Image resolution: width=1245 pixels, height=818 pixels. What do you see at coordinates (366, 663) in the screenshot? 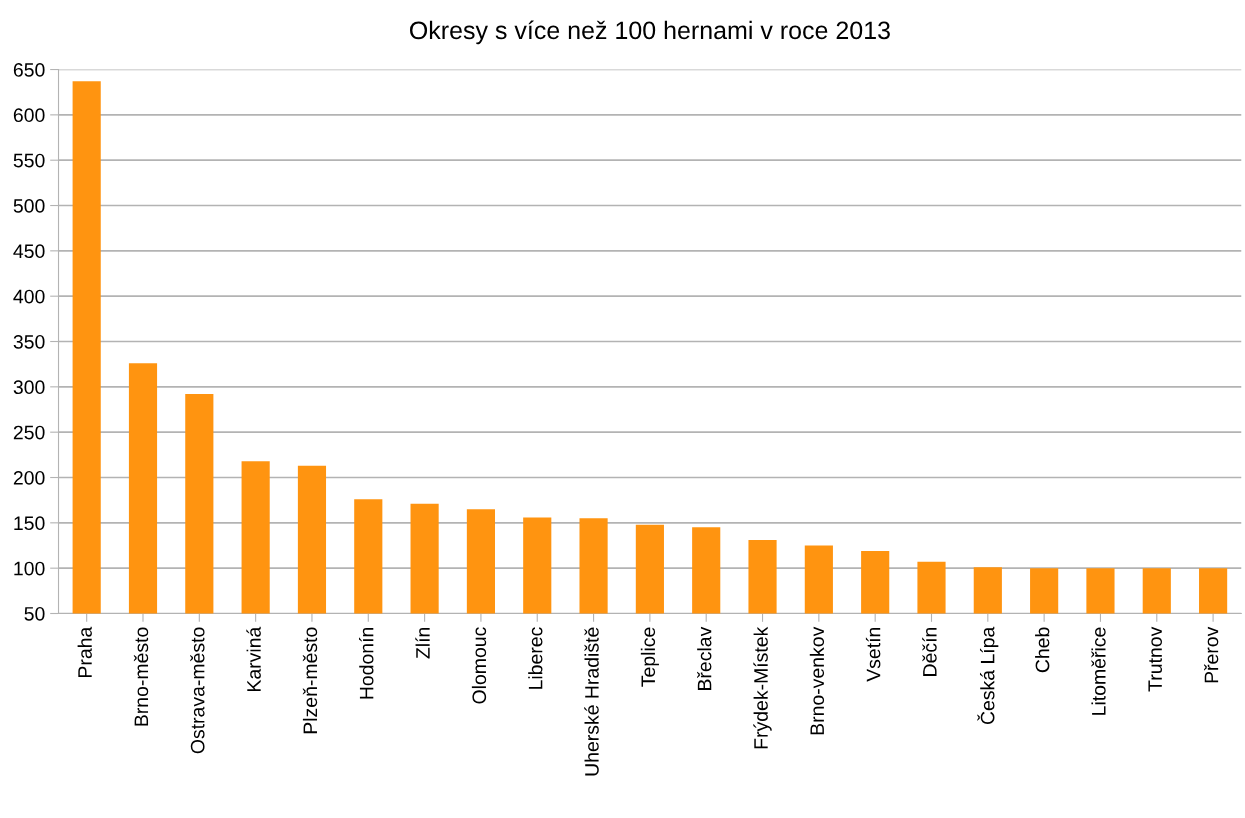
I see `x-tick-label: Hodonín` at bounding box center [366, 663].